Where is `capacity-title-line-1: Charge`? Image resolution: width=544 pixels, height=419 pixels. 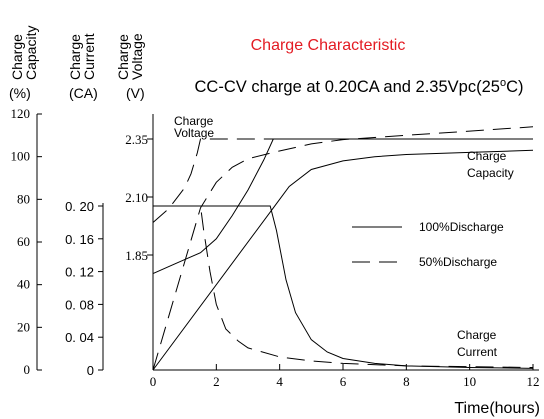 capacity-title-line-1: Charge is located at coordinates (17, 57).